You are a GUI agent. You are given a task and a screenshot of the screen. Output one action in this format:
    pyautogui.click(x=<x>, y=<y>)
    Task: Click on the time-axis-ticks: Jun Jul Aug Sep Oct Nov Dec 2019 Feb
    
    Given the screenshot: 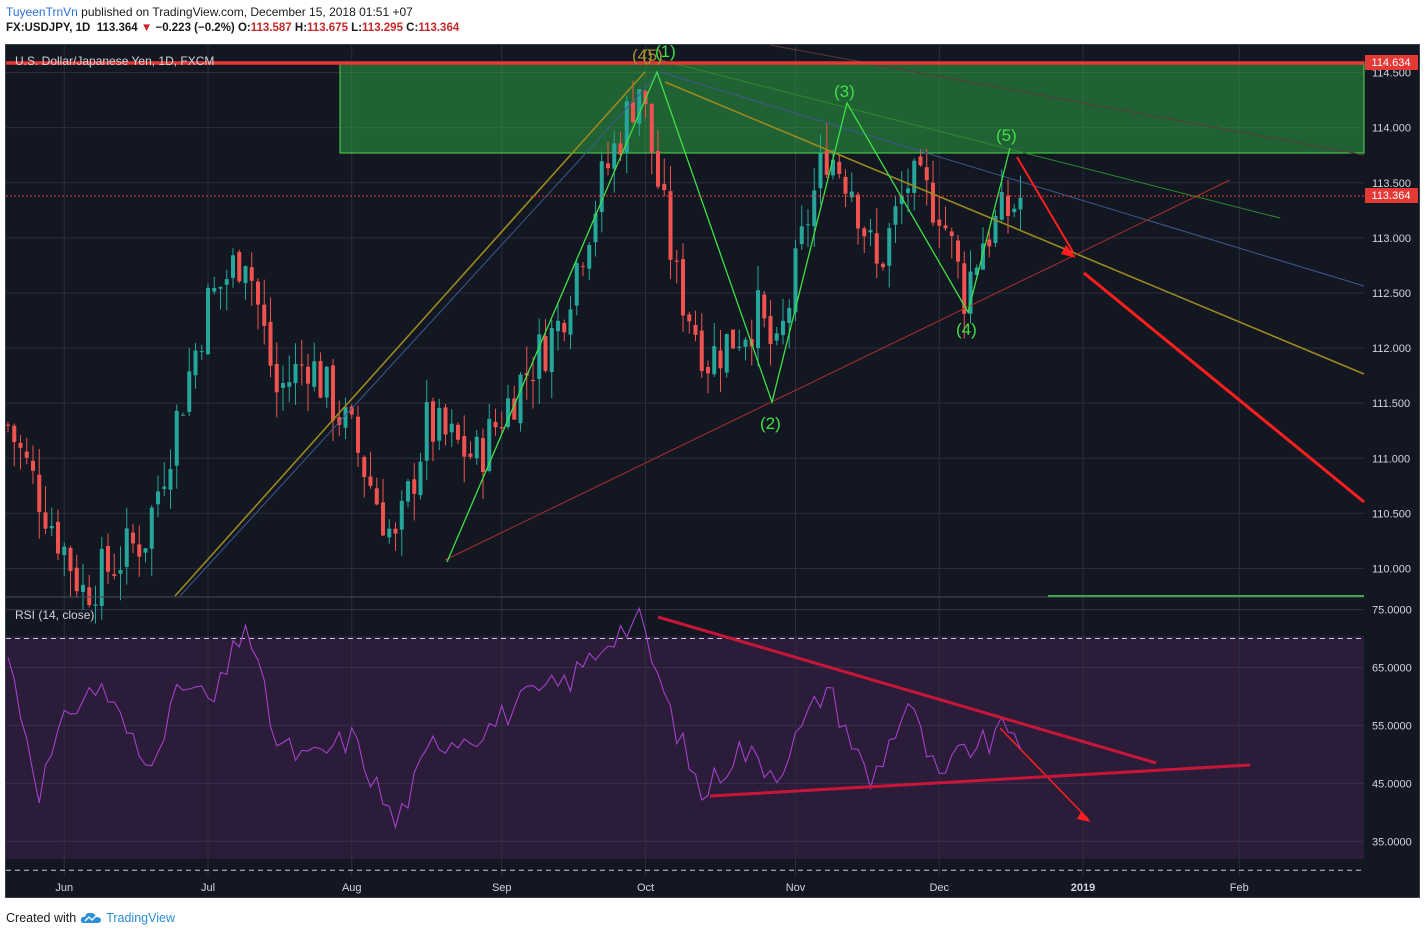 What is the action you would take?
    pyautogui.click(x=651, y=888)
    